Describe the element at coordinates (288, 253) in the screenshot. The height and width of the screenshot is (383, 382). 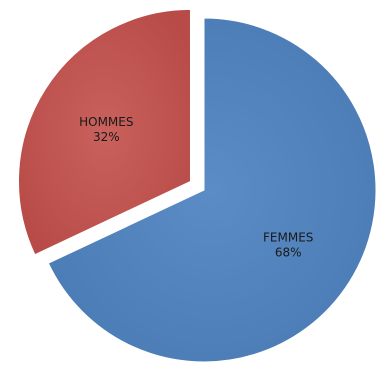
I see `slice-percentage: 68%` at that location.